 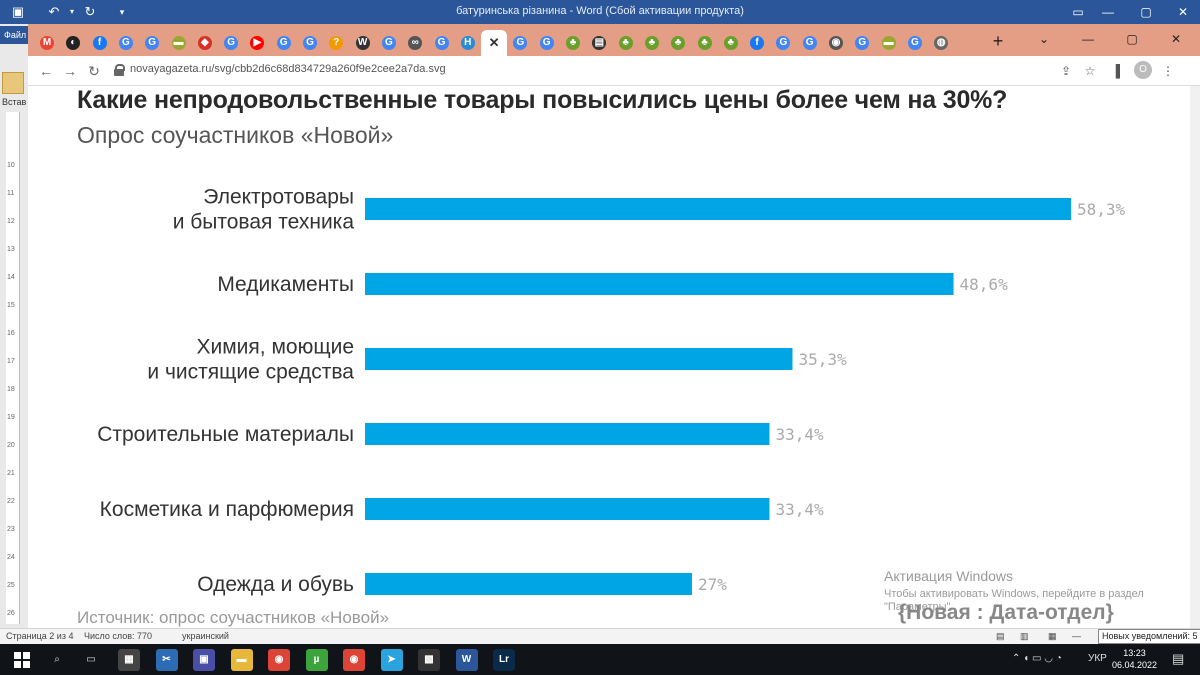 I want to click on chevron-down-icon: ▾, so click(x=71, y=11).